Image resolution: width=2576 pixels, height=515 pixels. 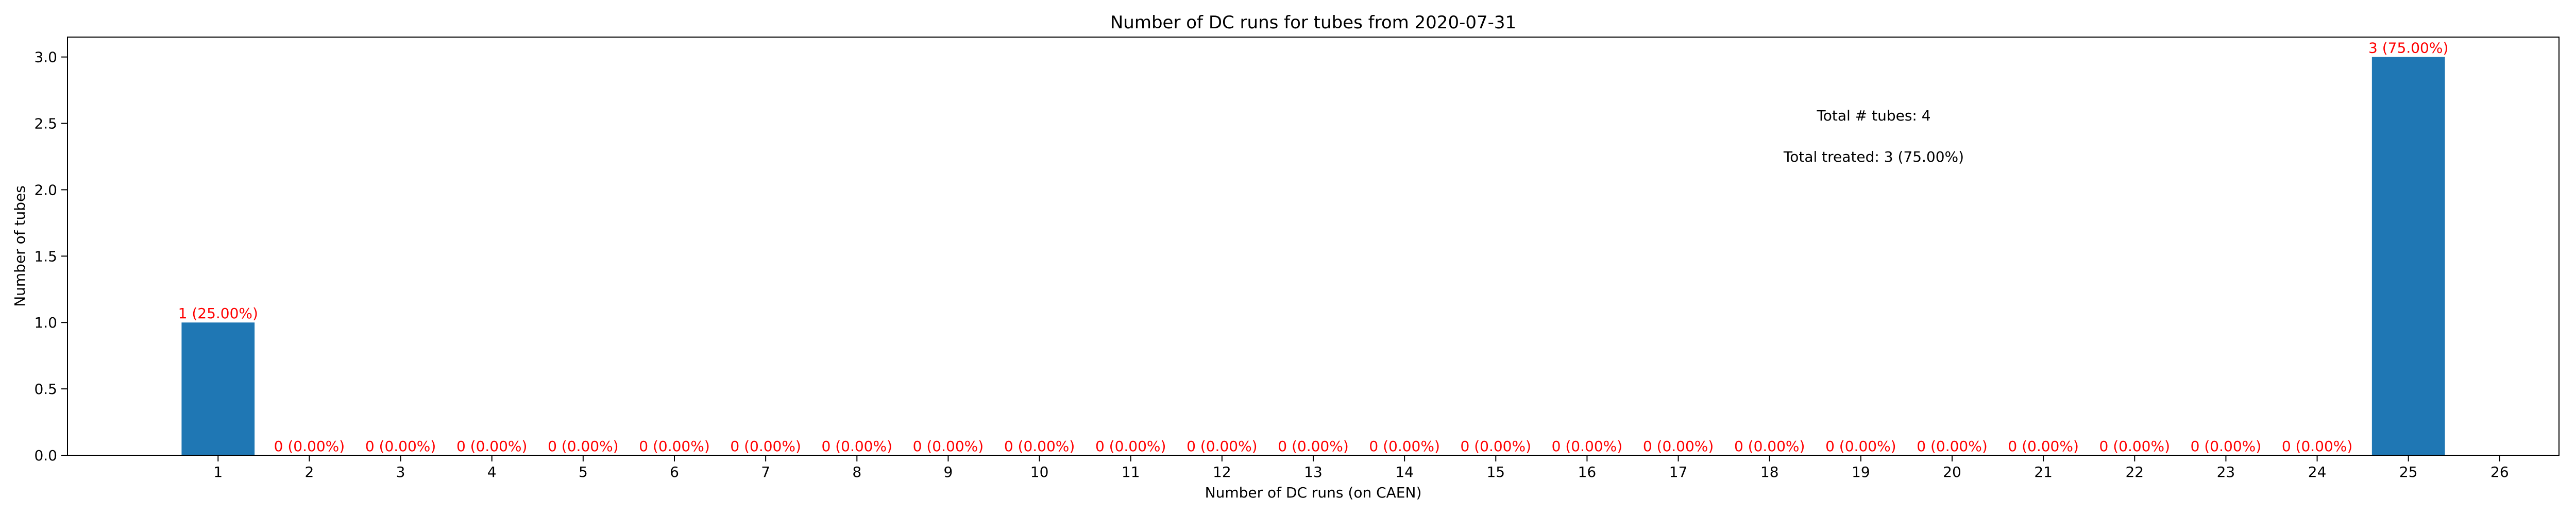 I want to click on x-tick-label: 15, so click(x=1495, y=472).